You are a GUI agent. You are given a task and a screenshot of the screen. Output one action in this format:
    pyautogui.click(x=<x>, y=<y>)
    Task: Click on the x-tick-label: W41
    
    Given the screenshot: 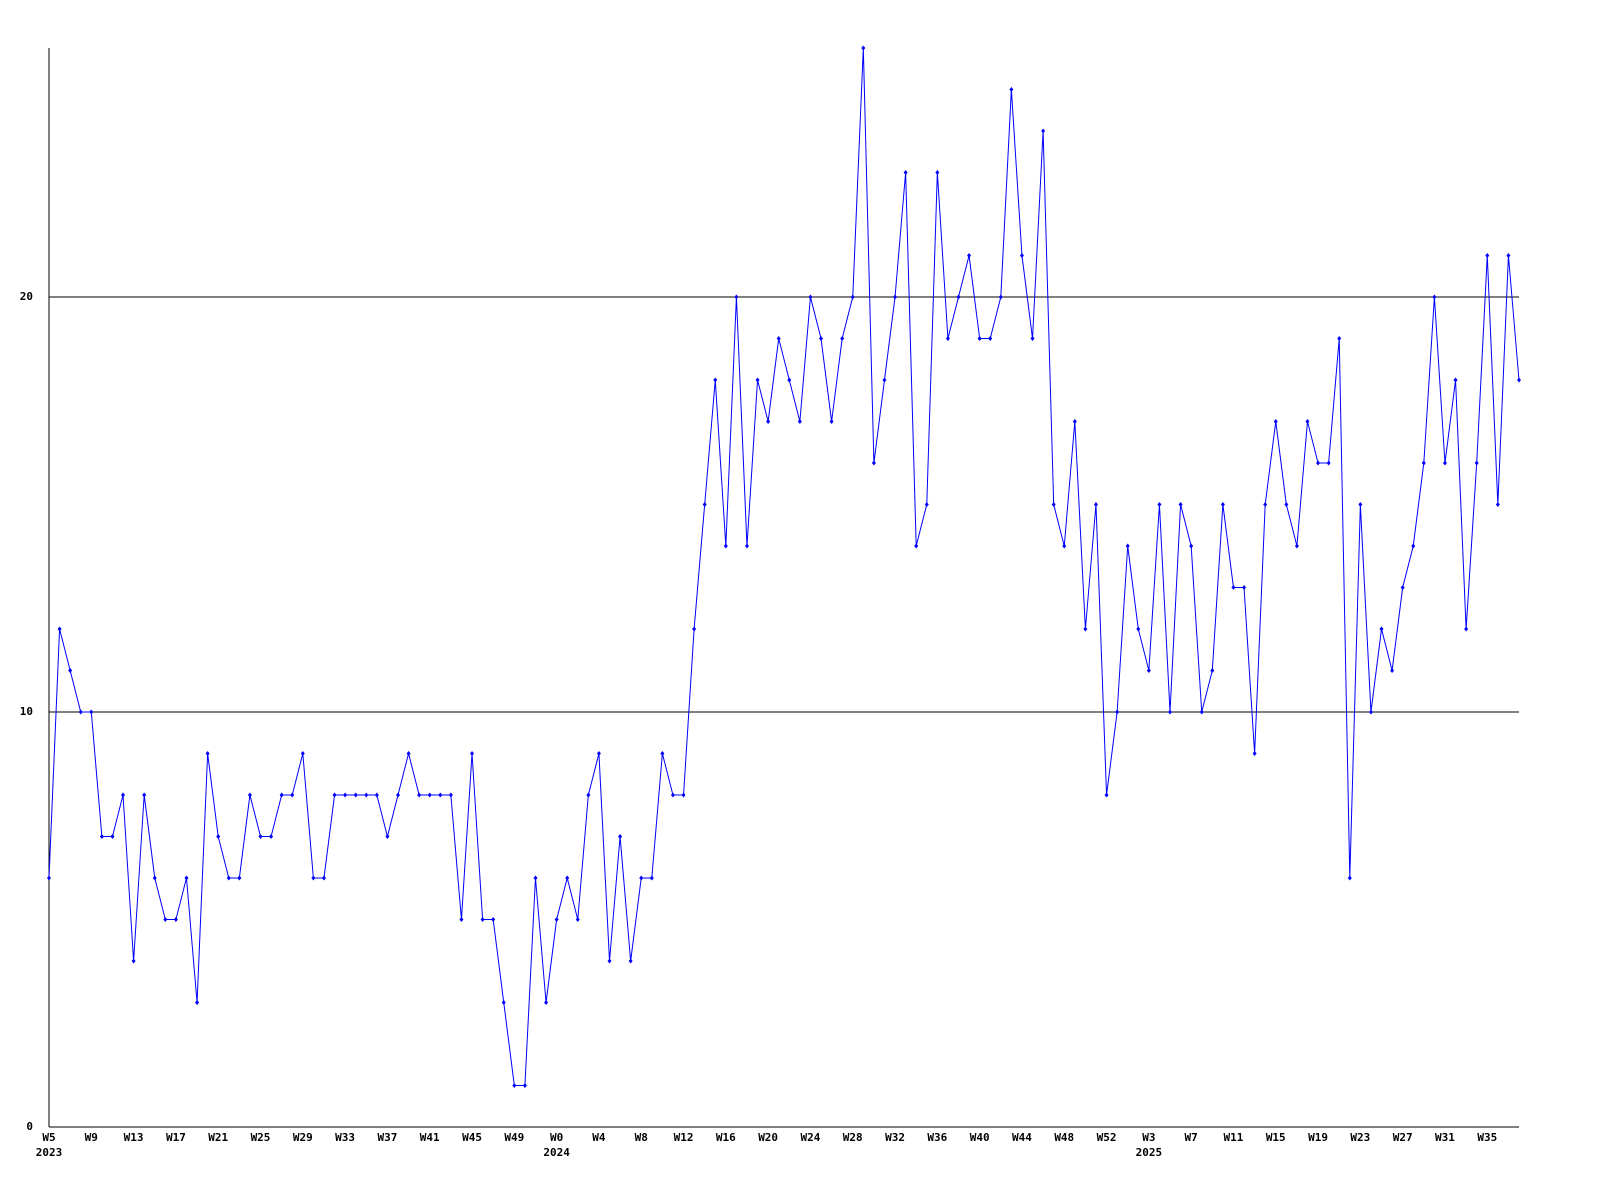 What is the action you would take?
    pyautogui.click(x=430, y=1137)
    